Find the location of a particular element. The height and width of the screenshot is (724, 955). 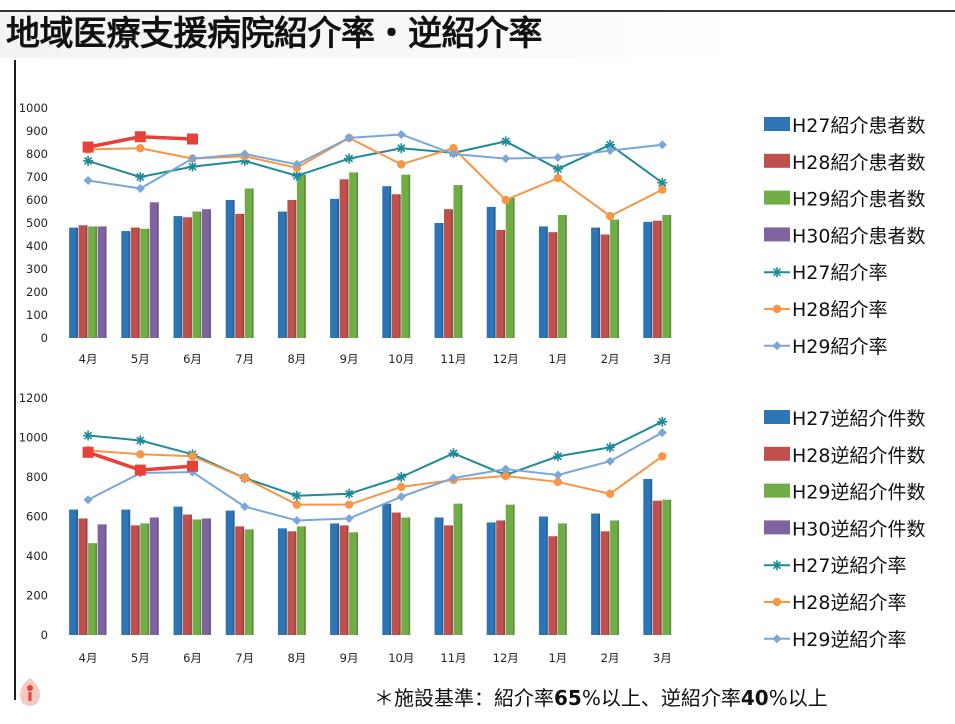

x-tick-label: 1月 is located at coordinates (557, 658).